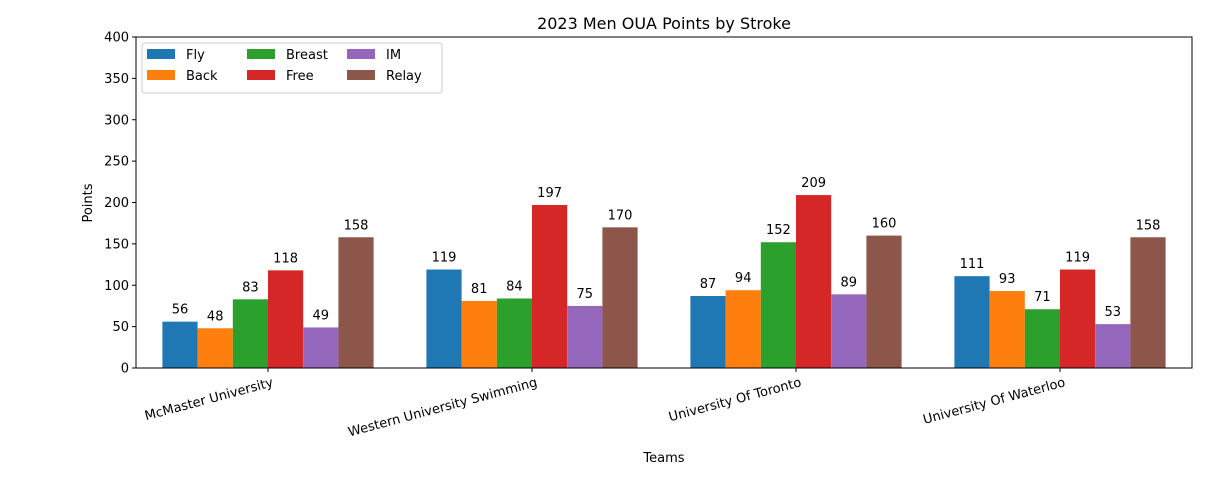  Describe the element at coordinates (1148, 302) in the screenshot. I see `bar-relay-university-of-waterloo` at that location.